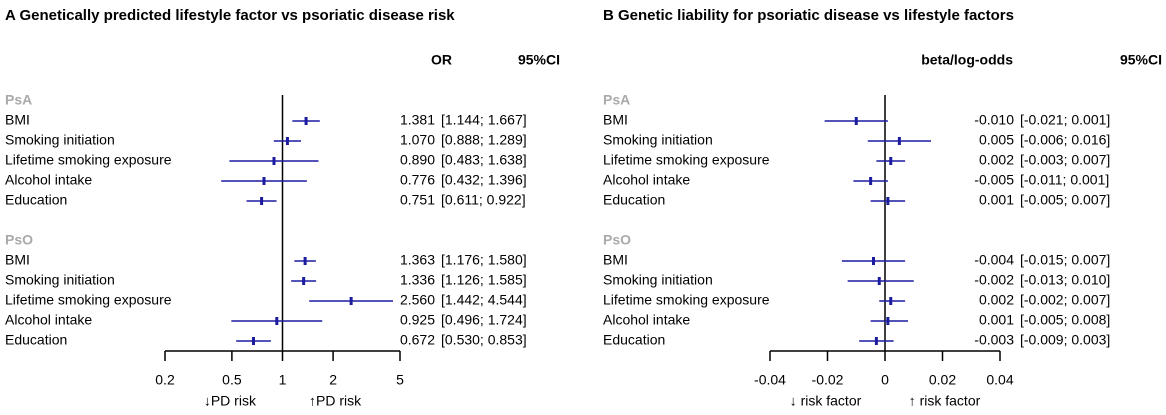  What do you see at coordinates (1065, 300) in the screenshot?
I see `ci-label: [-0.002; 0.007]` at bounding box center [1065, 300].